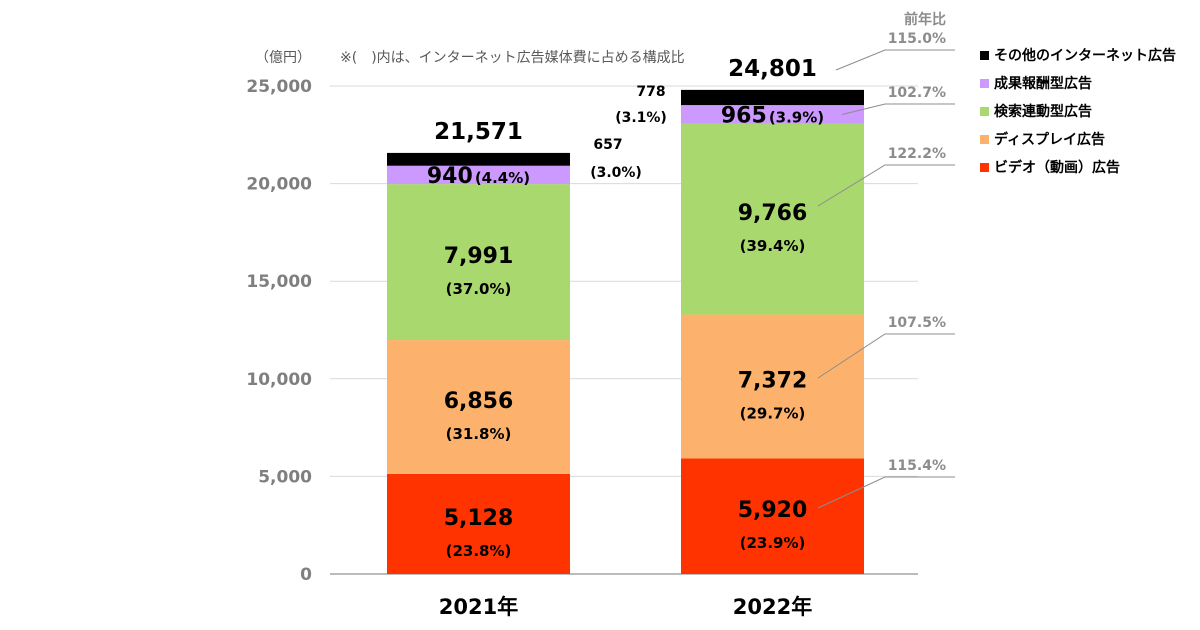 This screenshot has width=1200, height=630. Describe the element at coordinates (478, 132) in the screenshot. I see `bar-total-label: 21,571` at that location.